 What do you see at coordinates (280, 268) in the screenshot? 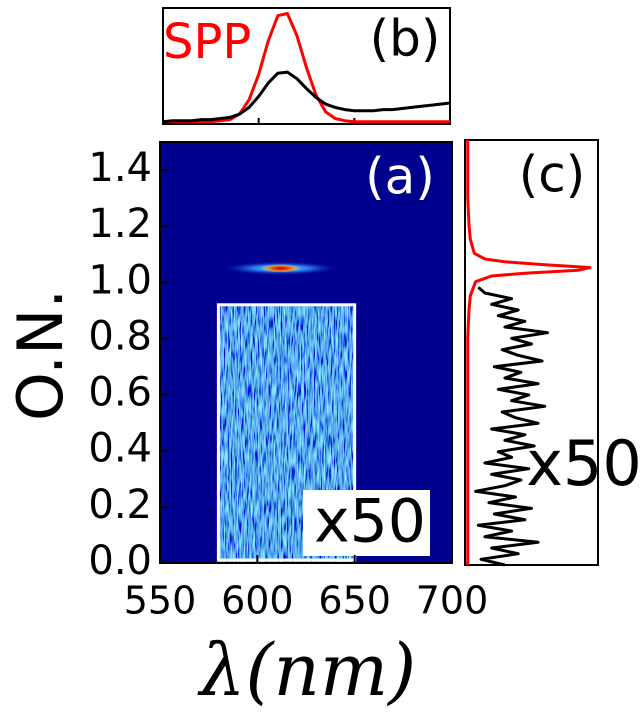
I see `peak-core` at bounding box center [280, 268].